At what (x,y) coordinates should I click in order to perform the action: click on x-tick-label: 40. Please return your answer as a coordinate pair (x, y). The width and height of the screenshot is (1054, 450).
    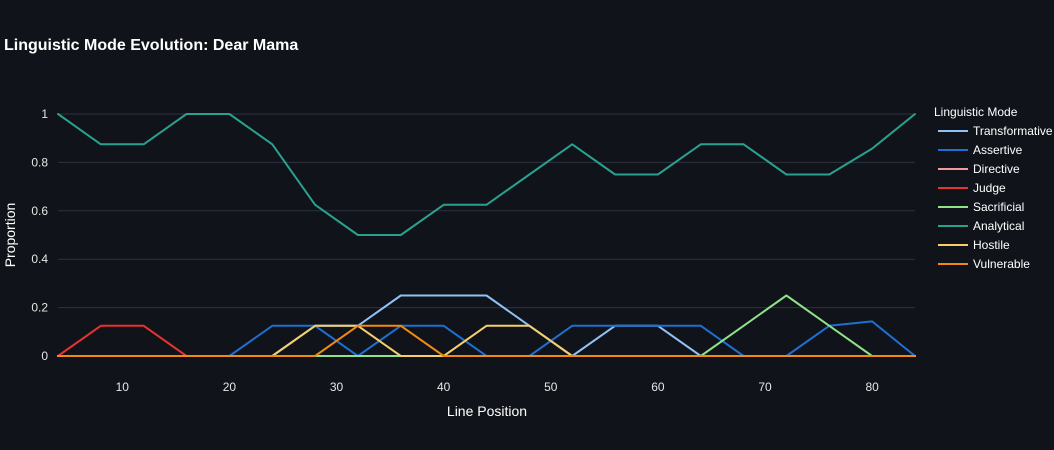
    Looking at the image, I should click on (444, 387).